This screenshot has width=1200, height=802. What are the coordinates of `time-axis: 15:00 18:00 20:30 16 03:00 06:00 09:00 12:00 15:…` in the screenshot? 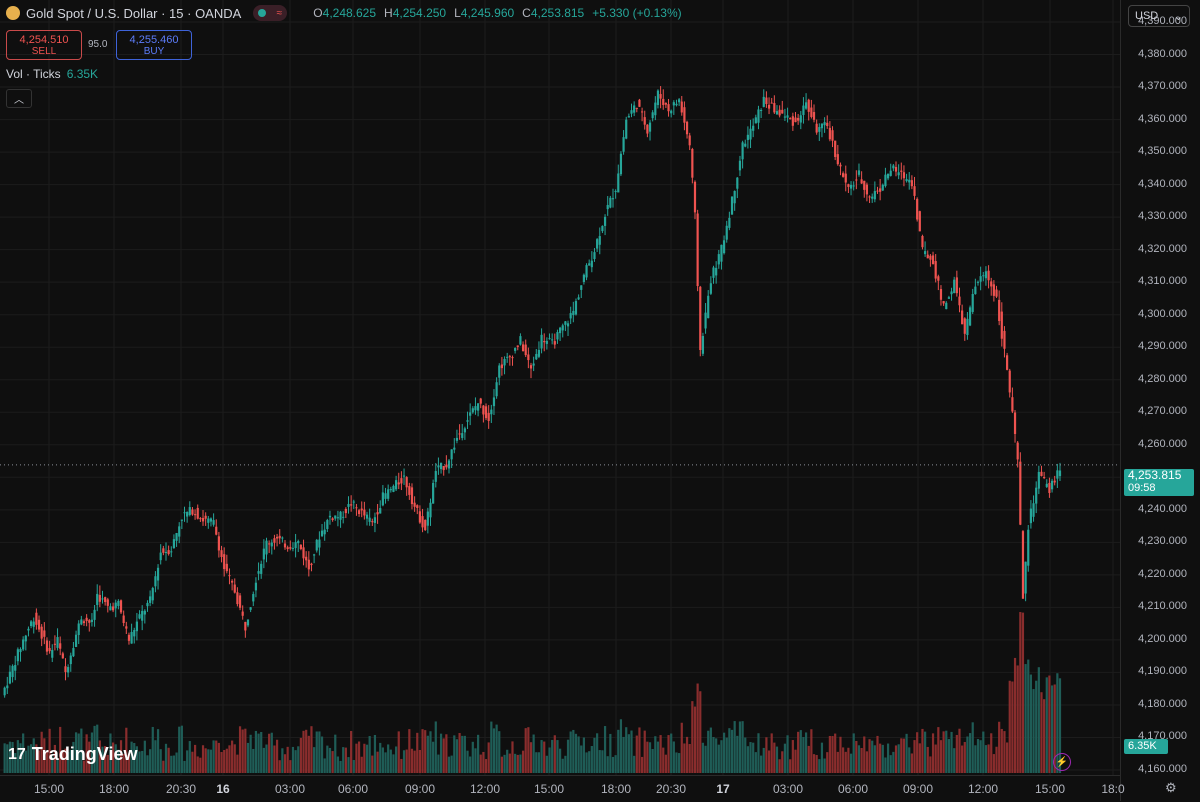 It's located at (562, 788).